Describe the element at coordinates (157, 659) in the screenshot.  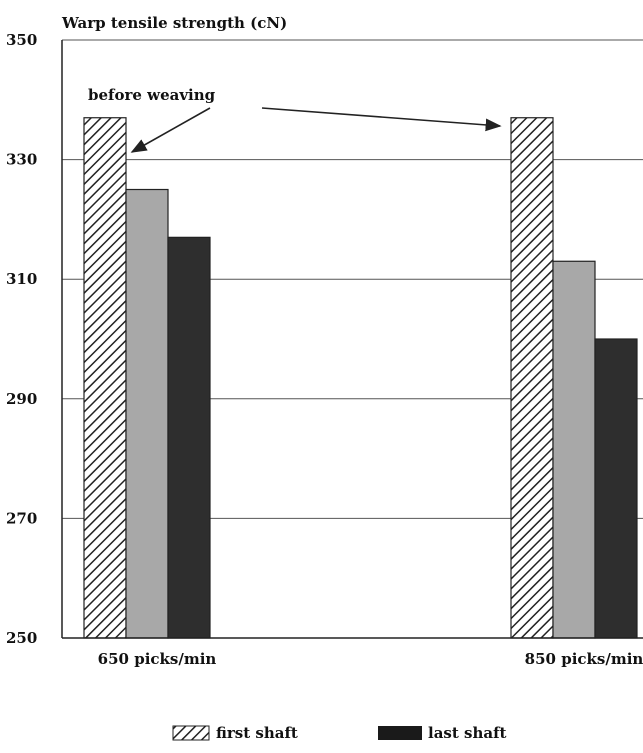
I see `x-tick-label: 650 picks/min` at that location.